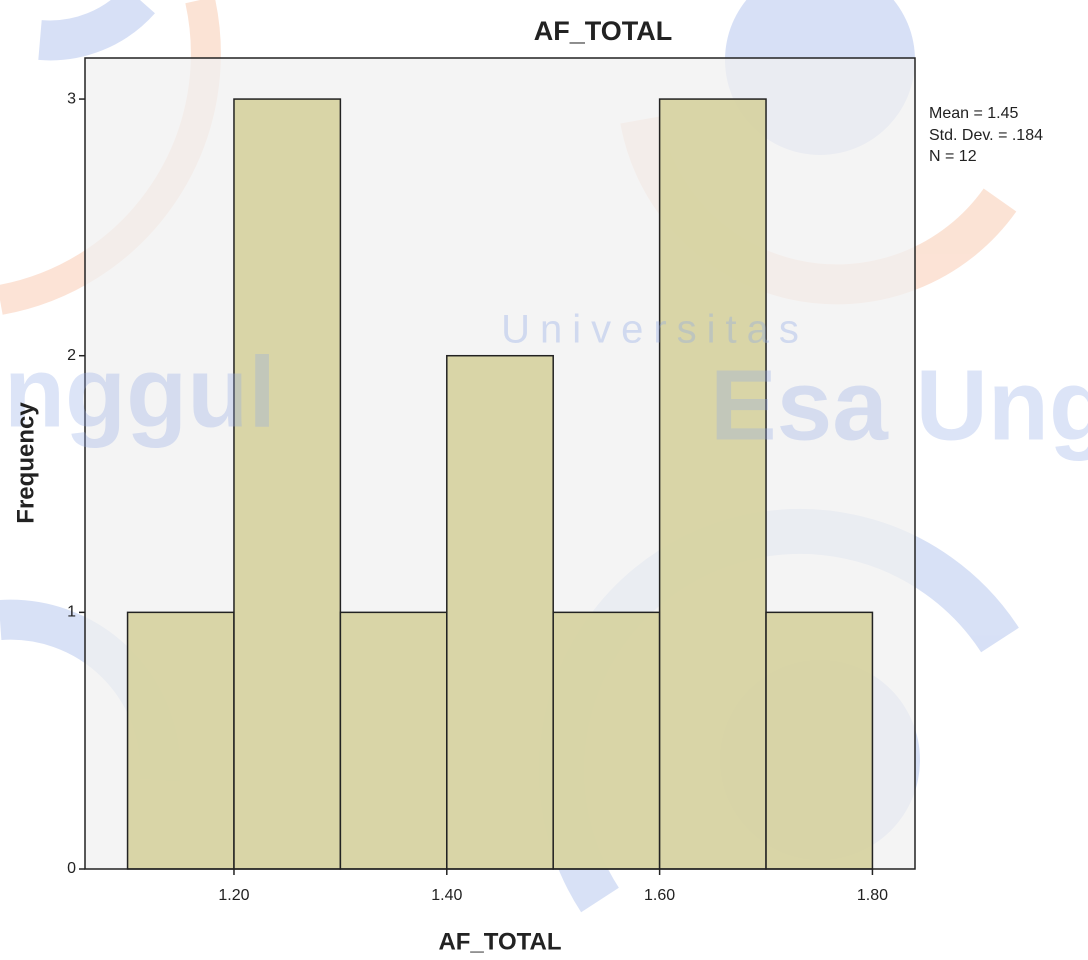 Image resolution: width=1088 pixels, height=960 pixels. I want to click on x-axis-label: AF_TOTAL, so click(499, 941).